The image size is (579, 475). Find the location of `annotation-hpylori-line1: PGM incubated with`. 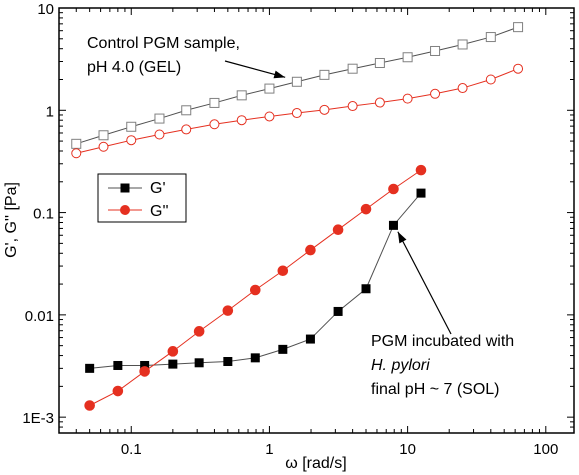

annotation-hpylori-line1: PGM incubated with is located at coordinates (442, 341).